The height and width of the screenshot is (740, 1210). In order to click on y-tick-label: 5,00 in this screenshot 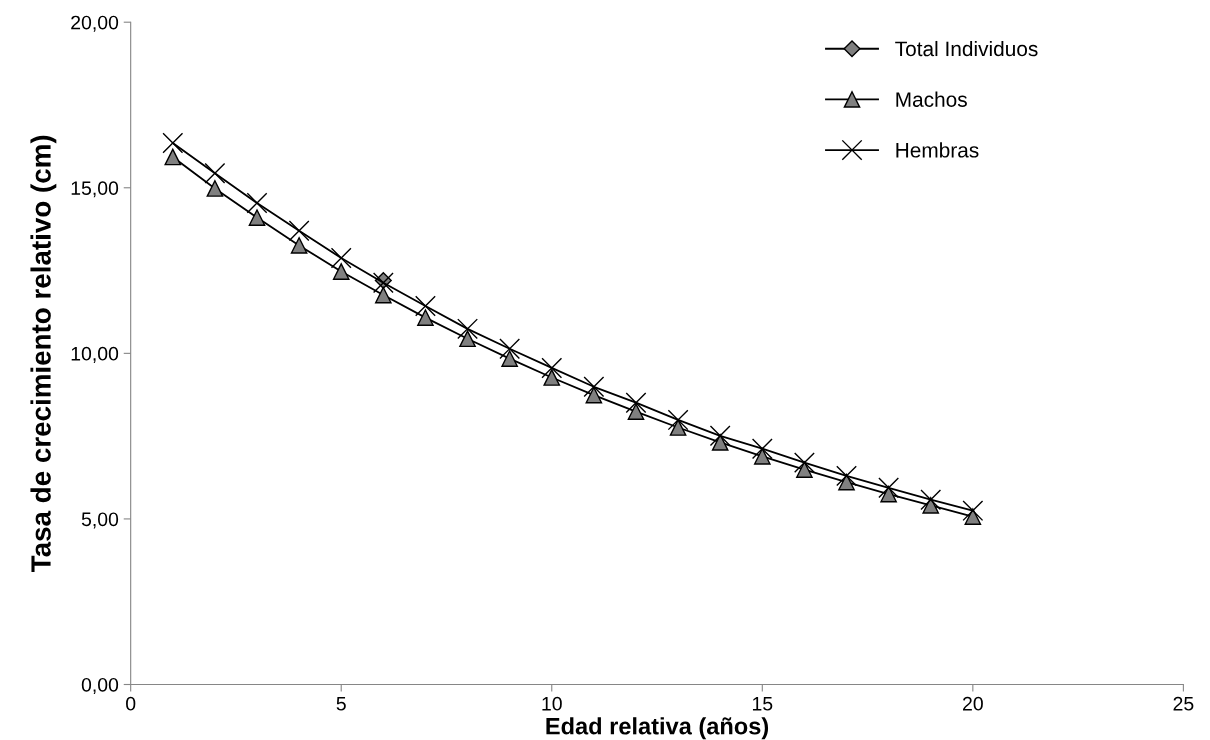, I will do `click(100, 520)`.